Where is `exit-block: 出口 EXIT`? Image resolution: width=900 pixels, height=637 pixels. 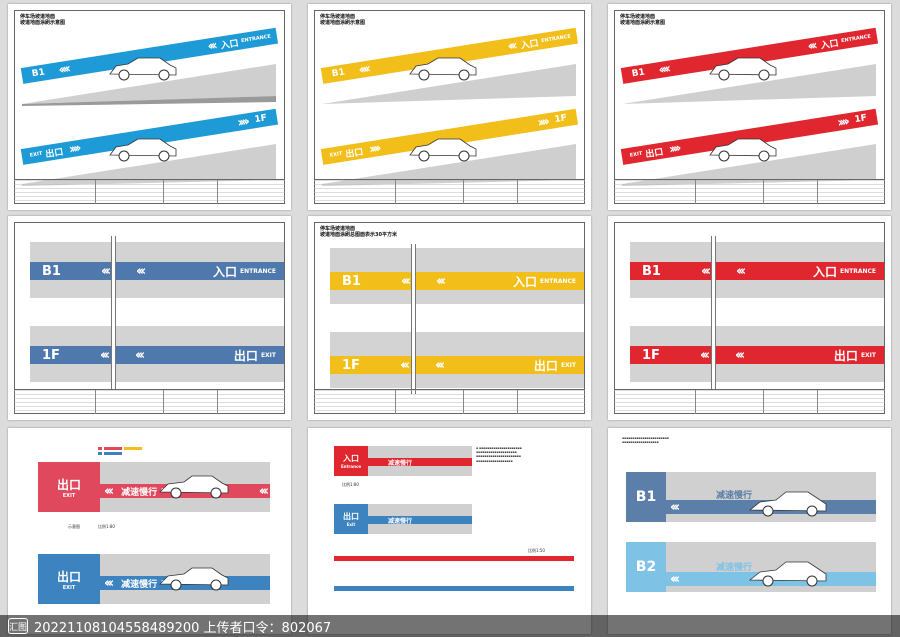
exit-block: 出口 EXIT is located at coordinates (69, 487).